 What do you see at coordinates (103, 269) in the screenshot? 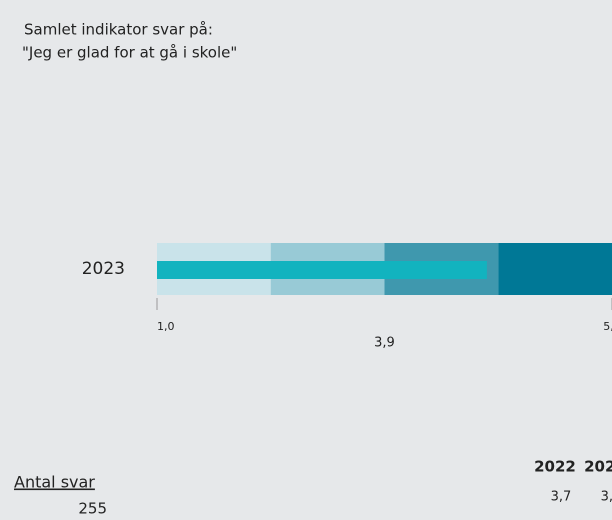
I see `row-label: 2023` at bounding box center [103, 269].